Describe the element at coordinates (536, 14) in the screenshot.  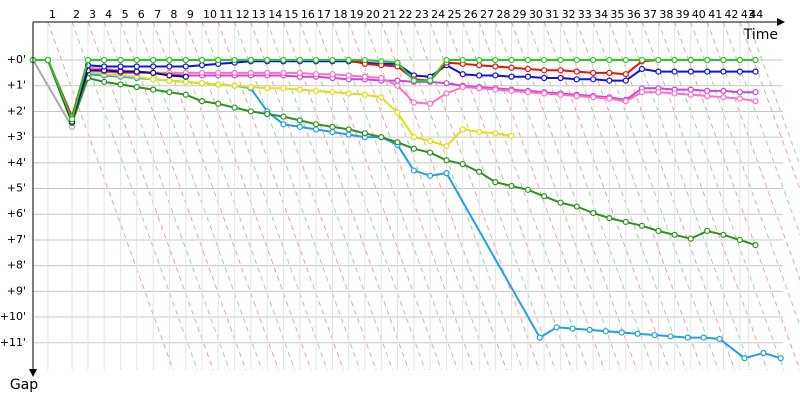
I see `x-tick-label: 30` at that location.